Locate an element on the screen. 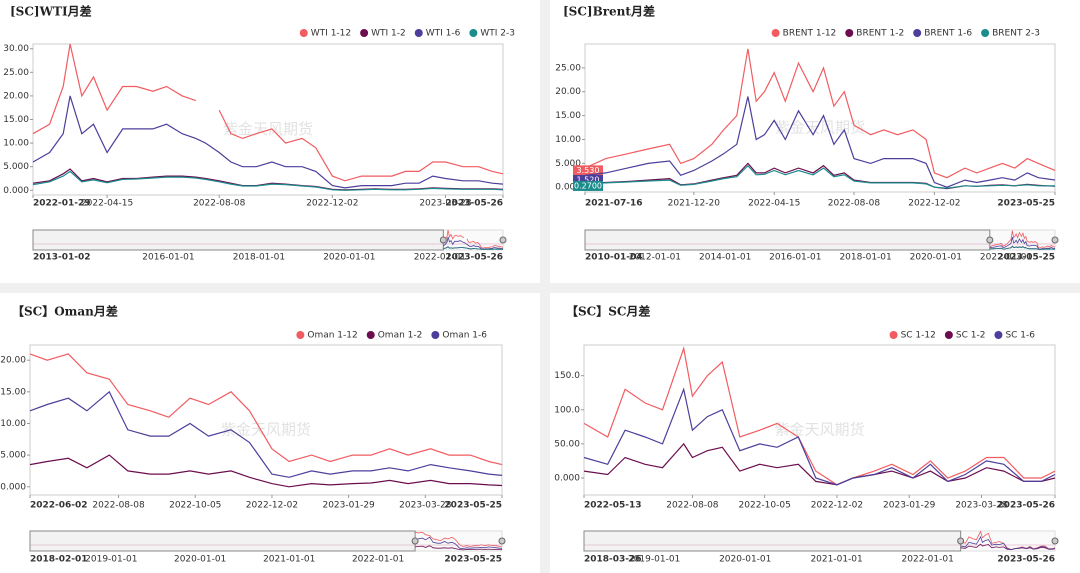  x-tick-label: 2021-07-16 is located at coordinates (614, 204).